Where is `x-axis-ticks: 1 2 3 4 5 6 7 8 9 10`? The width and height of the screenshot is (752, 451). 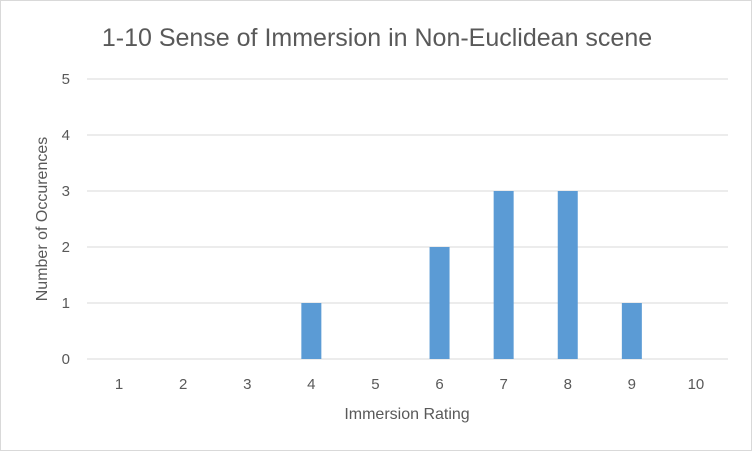 x-axis-ticks: 1 2 3 4 5 6 7 8 9 10 is located at coordinates (409, 384).